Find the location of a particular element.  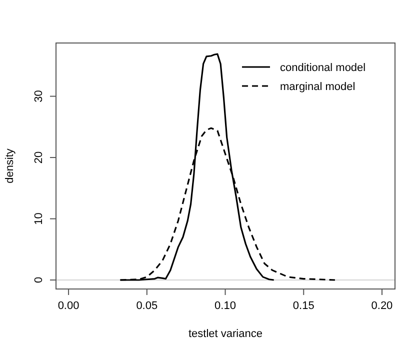

y-tick-label: 20 is located at coordinates (39, 157).